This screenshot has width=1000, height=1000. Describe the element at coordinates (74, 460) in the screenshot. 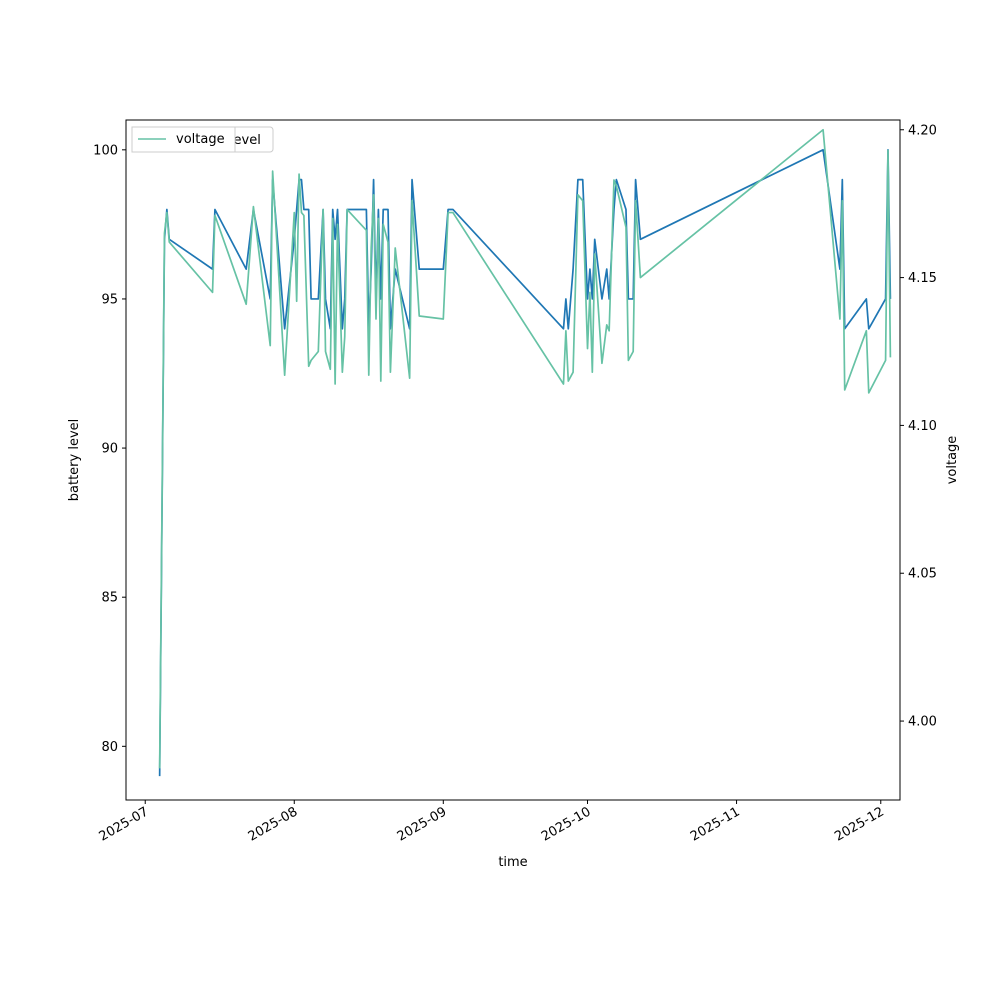

I see `y-axis-label: battery level` at that location.